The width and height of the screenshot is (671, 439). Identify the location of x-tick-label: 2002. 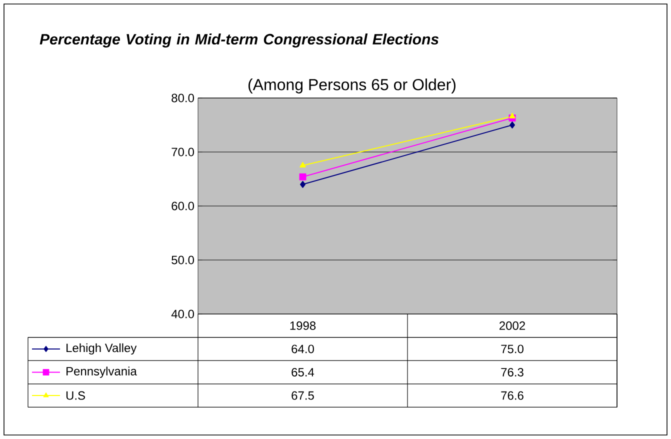
(512, 325).